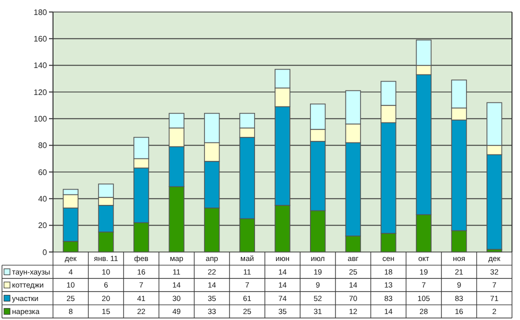  What do you see at coordinates (41, 39) in the screenshot?
I see `y-tick-label: 160` at bounding box center [41, 39].